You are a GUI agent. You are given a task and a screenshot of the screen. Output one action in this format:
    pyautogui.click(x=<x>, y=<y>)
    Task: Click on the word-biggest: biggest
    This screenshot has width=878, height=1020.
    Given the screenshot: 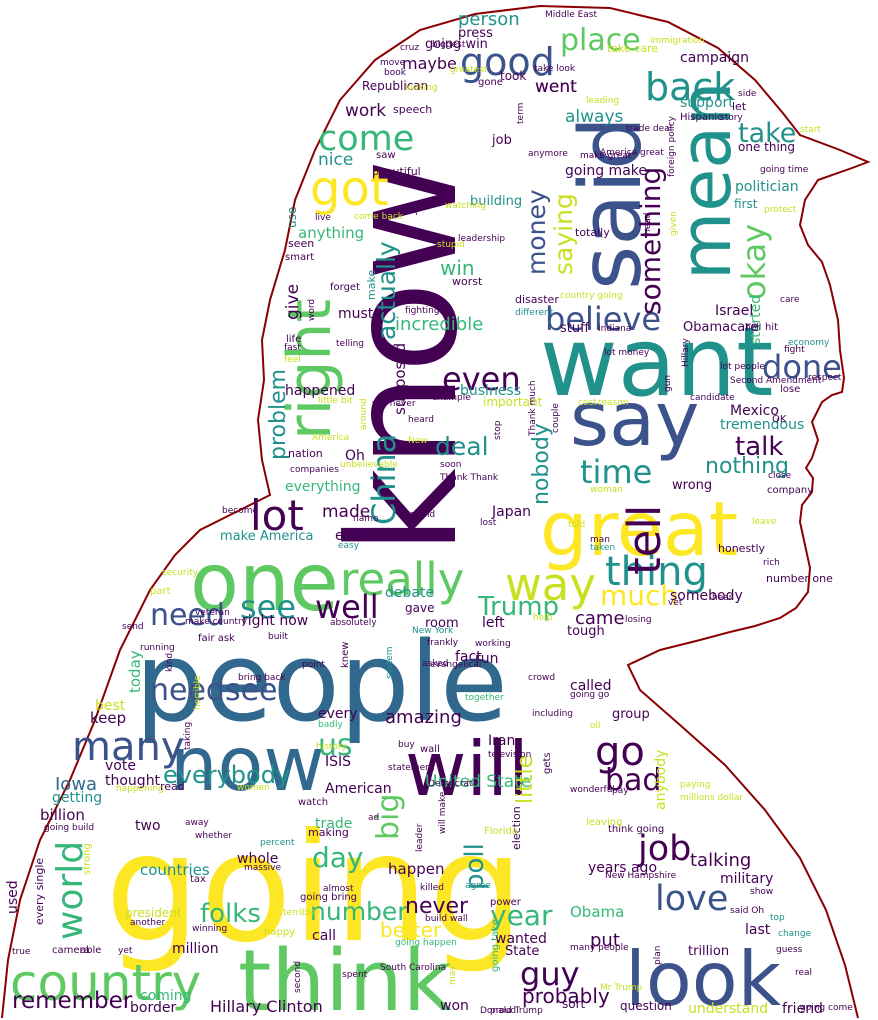 What is the action you would take?
    pyautogui.click(x=449, y=45)
    